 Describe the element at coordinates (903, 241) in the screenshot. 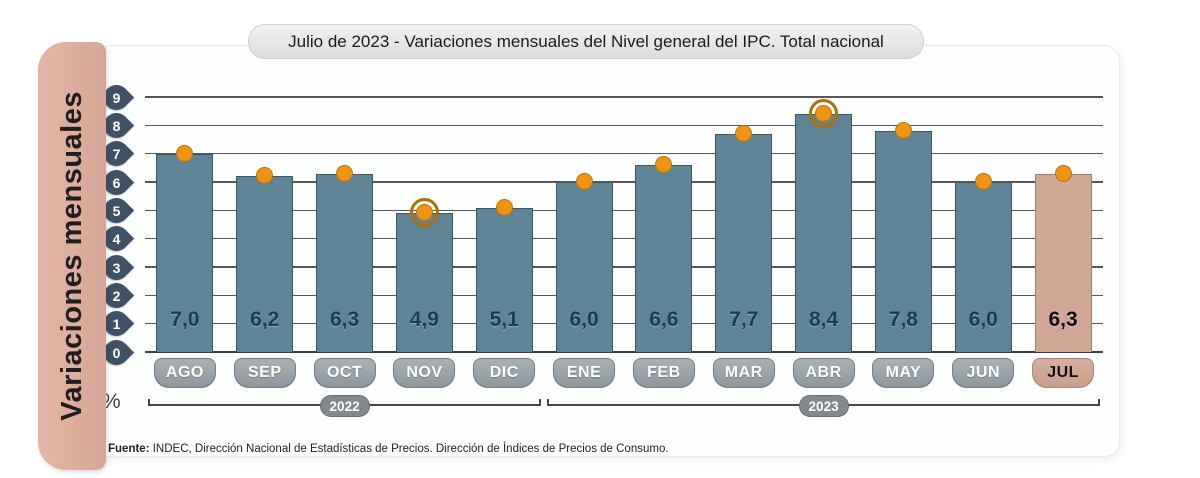

I see `bar-may` at that location.